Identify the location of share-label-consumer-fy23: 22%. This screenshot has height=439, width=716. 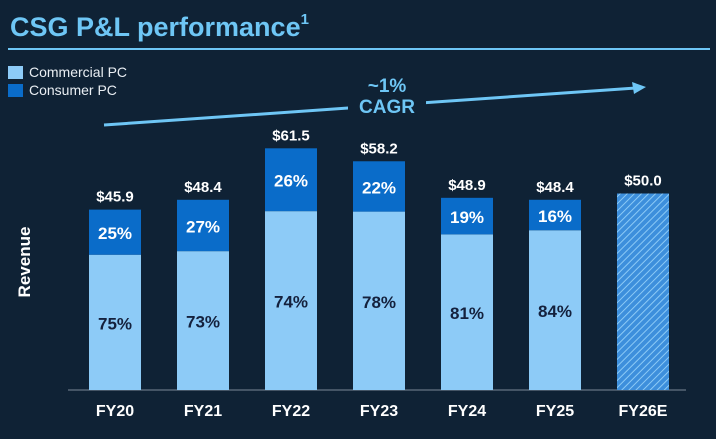
(379, 187).